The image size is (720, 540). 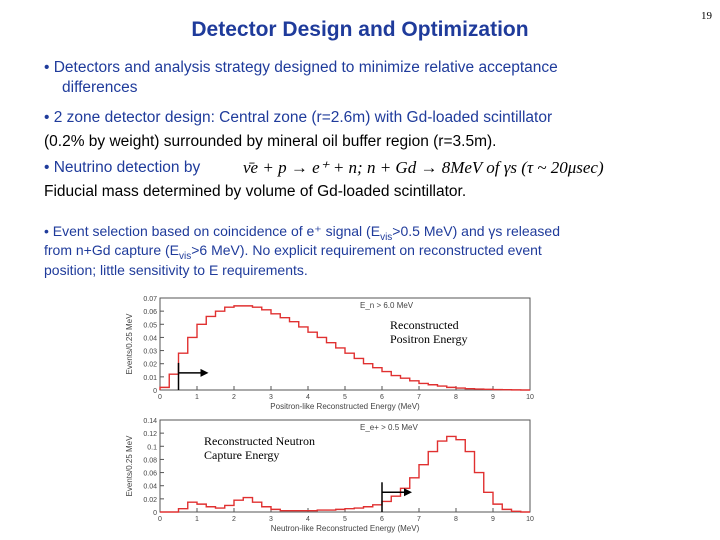 What do you see at coordinates (345, 528) in the screenshot?
I see `x-axis-label: Neutron-like Reconstructed Energy (MeV)` at bounding box center [345, 528].